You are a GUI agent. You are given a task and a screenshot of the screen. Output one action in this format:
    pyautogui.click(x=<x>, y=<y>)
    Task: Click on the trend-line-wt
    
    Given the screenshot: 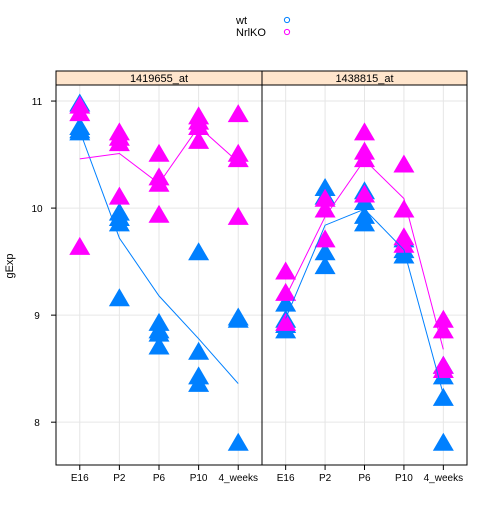 What is the action you would take?
    pyautogui.click(x=364, y=301)
    